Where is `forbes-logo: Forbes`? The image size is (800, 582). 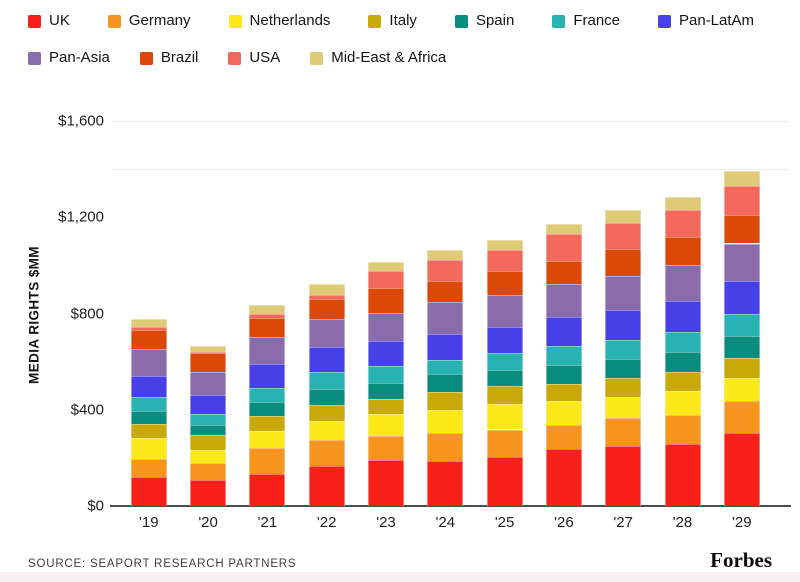
forbes-logo: Forbes is located at coordinates (741, 560).